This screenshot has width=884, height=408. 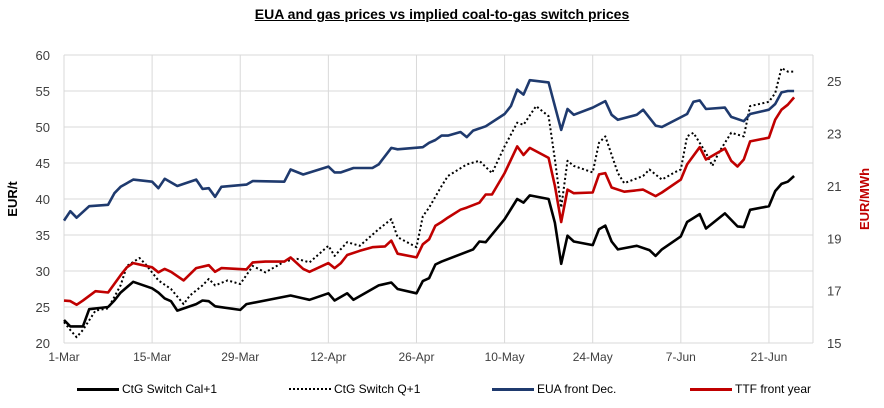 I want to click on legend-label: TTF front year, so click(x=773, y=389).